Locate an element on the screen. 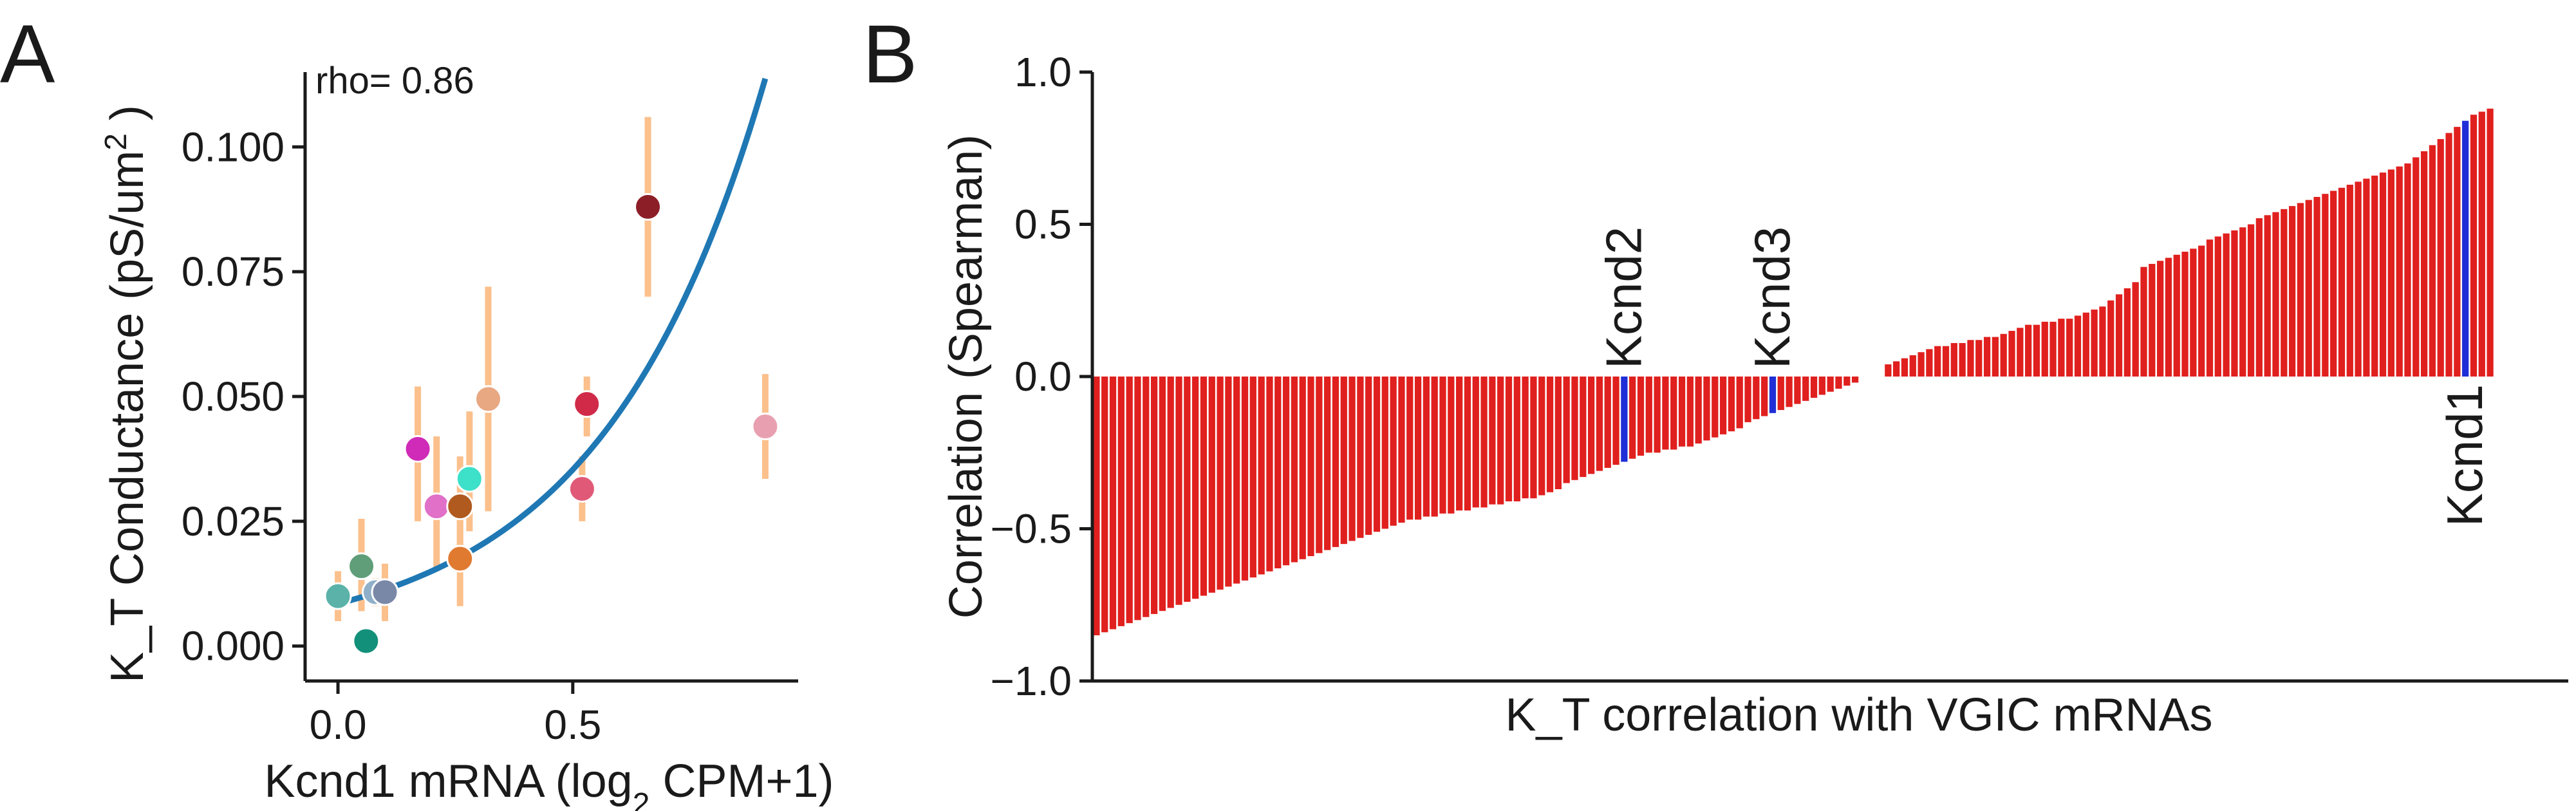  panel-a-axes is located at coordinates (550, 377).